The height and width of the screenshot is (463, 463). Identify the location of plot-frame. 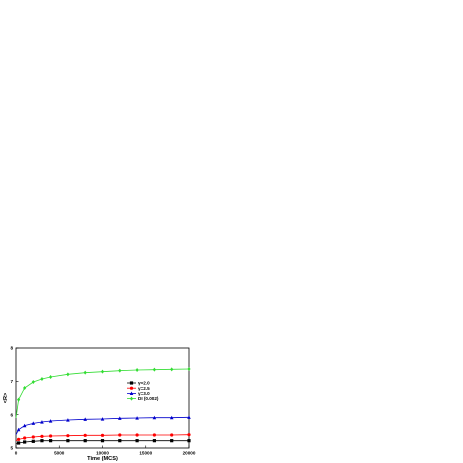
(102, 398).